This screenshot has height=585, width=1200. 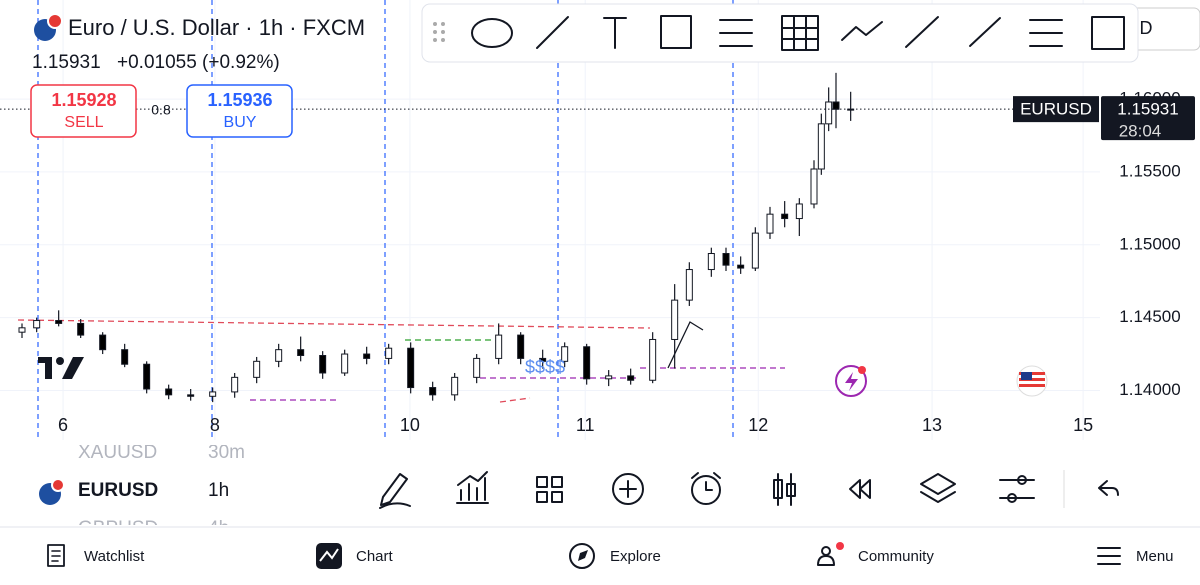 What do you see at coordinates (1149, 316) in the screenshot?
I see `y-tick-label: 1.14500` at bounding box center [1149, 316].